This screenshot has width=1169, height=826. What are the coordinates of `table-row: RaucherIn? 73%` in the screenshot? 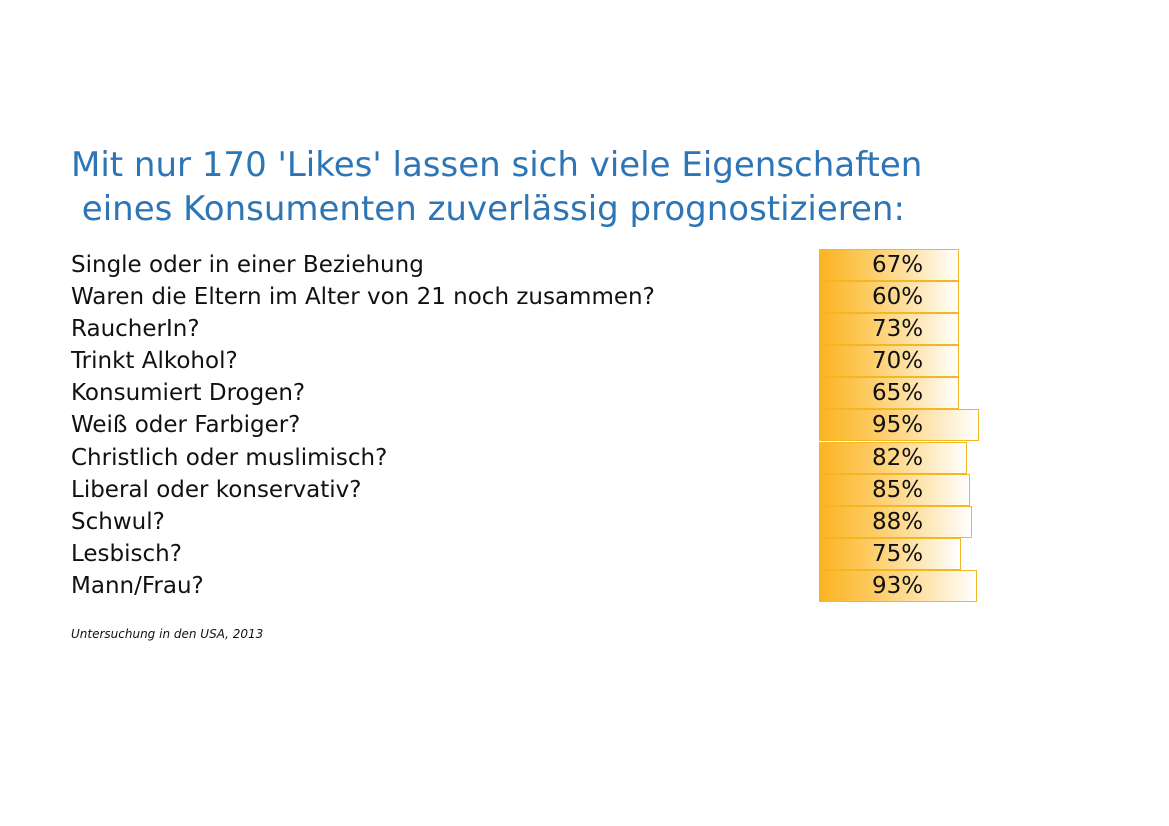 It's located at (531, 329).